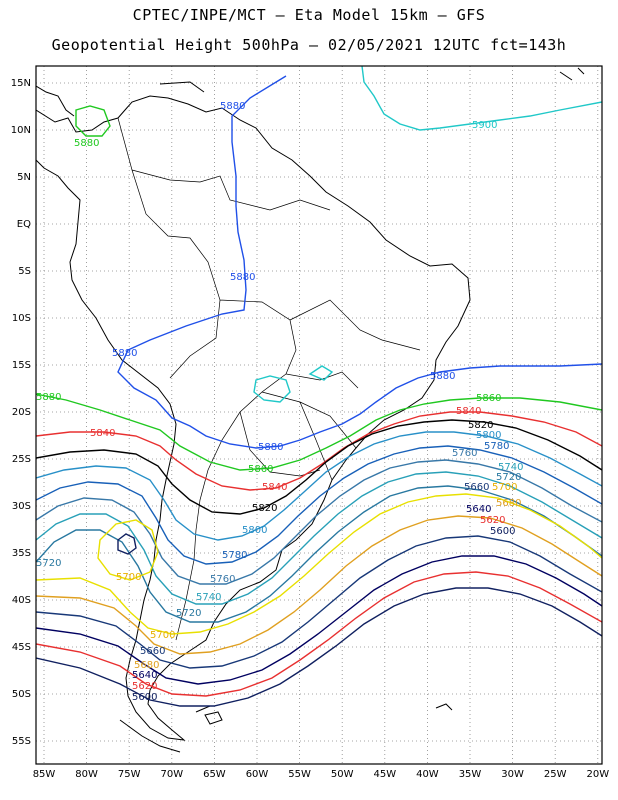 The width and height of the screenshot is (618, 800). Describe the element at coordinates (21, 365) in the screenshot. I see `lat-tick-label: 15S` at that location.